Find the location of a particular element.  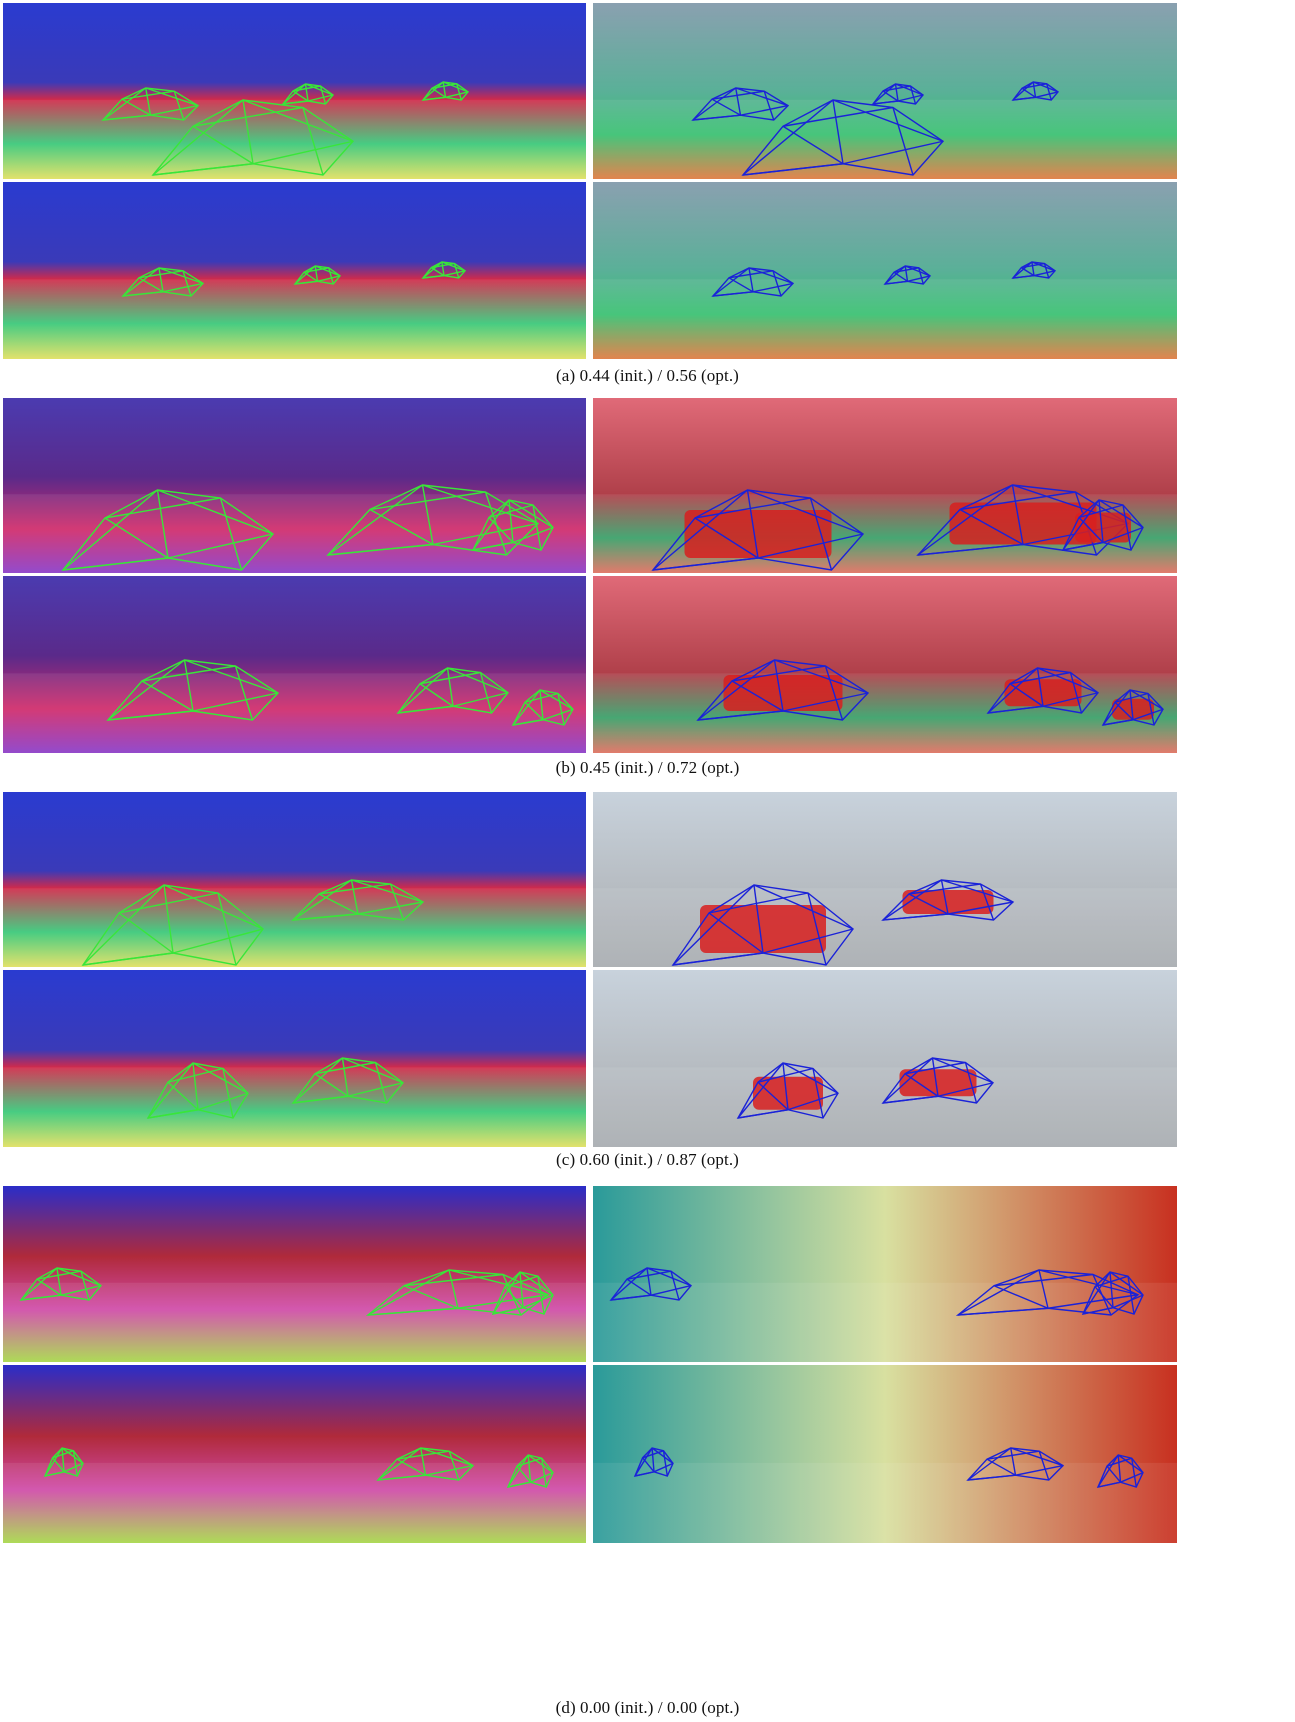

image-d-init-left is located at coordinates (294, 1274).